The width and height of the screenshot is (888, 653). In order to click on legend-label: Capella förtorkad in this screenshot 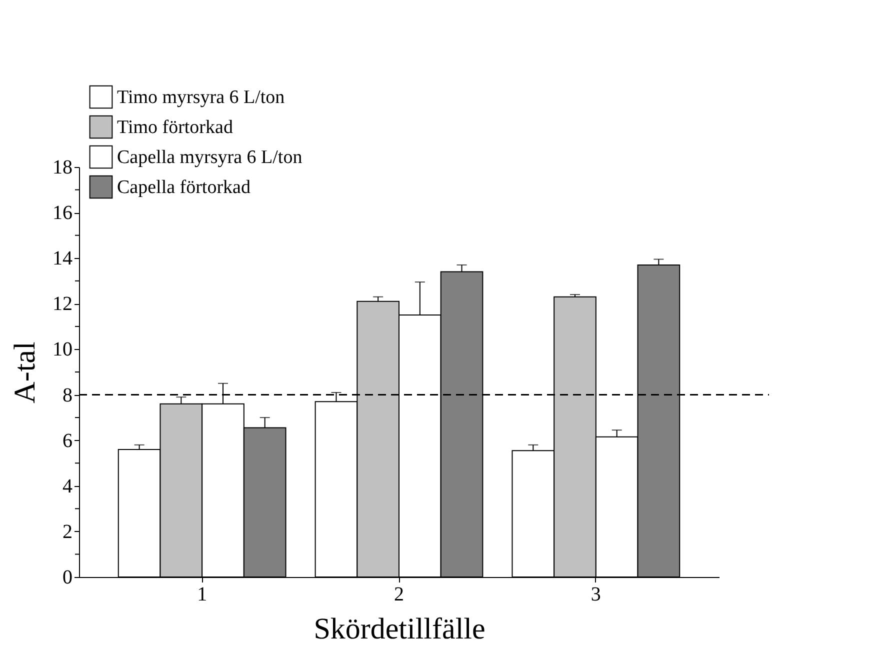, I will do `click(184, 187)`.